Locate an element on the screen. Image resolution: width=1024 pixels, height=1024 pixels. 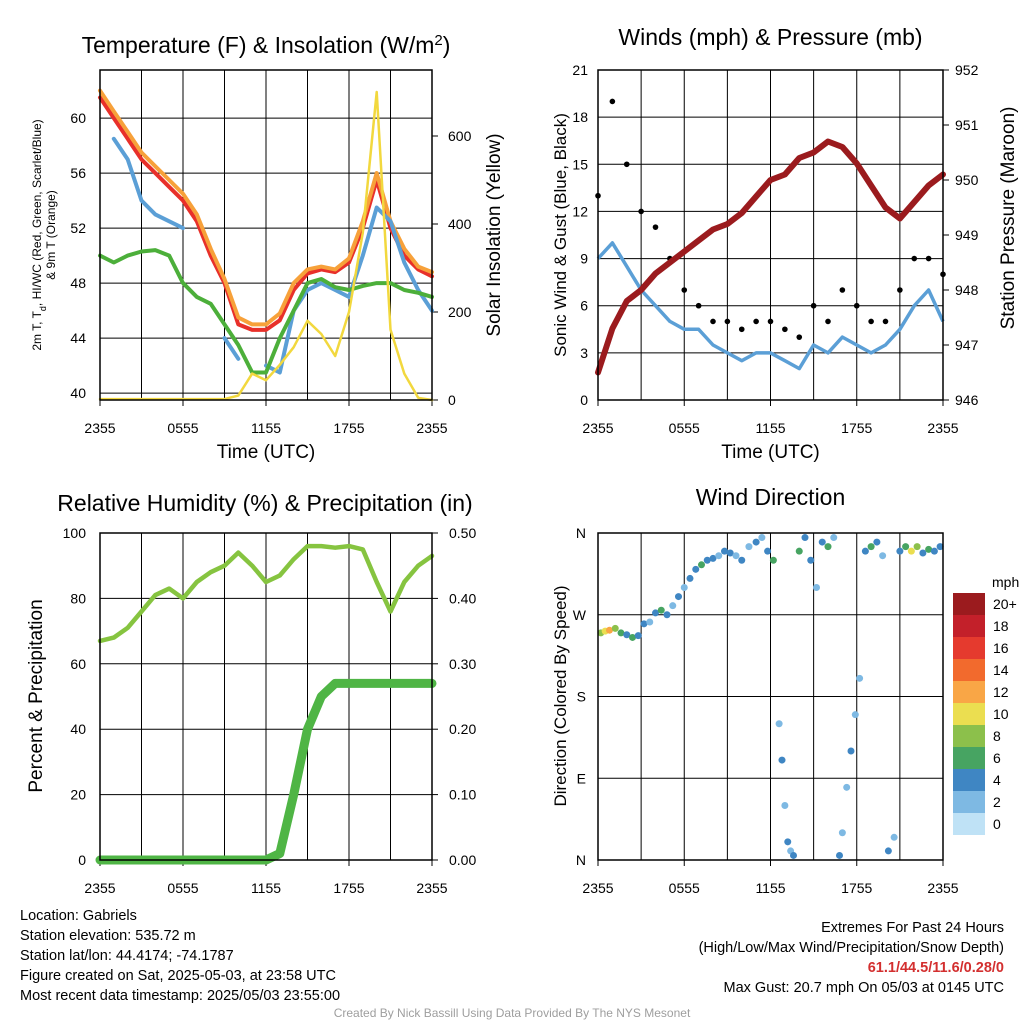
pressure-line is located at coordinates (770, 257).